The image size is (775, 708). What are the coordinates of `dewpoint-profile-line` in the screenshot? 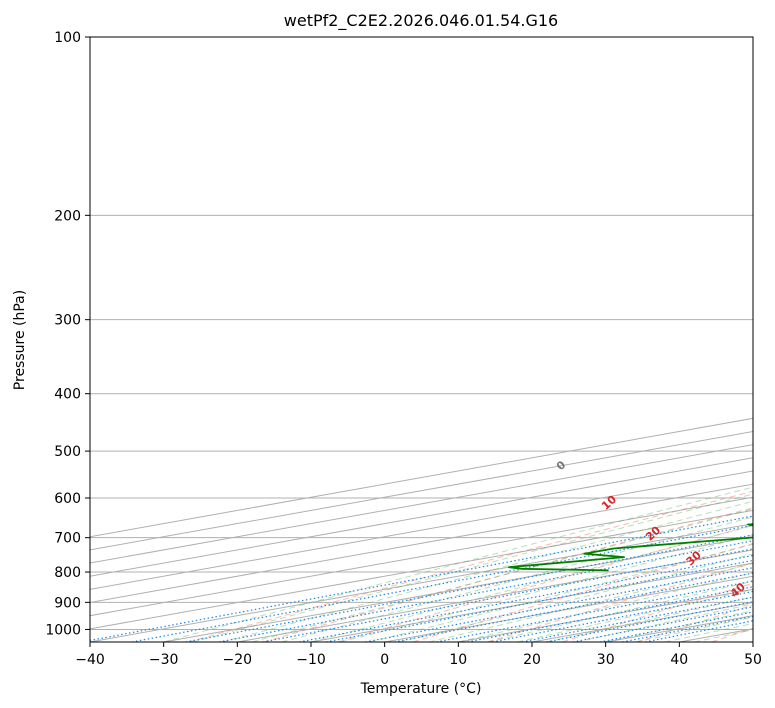 It's located at (630, 547).